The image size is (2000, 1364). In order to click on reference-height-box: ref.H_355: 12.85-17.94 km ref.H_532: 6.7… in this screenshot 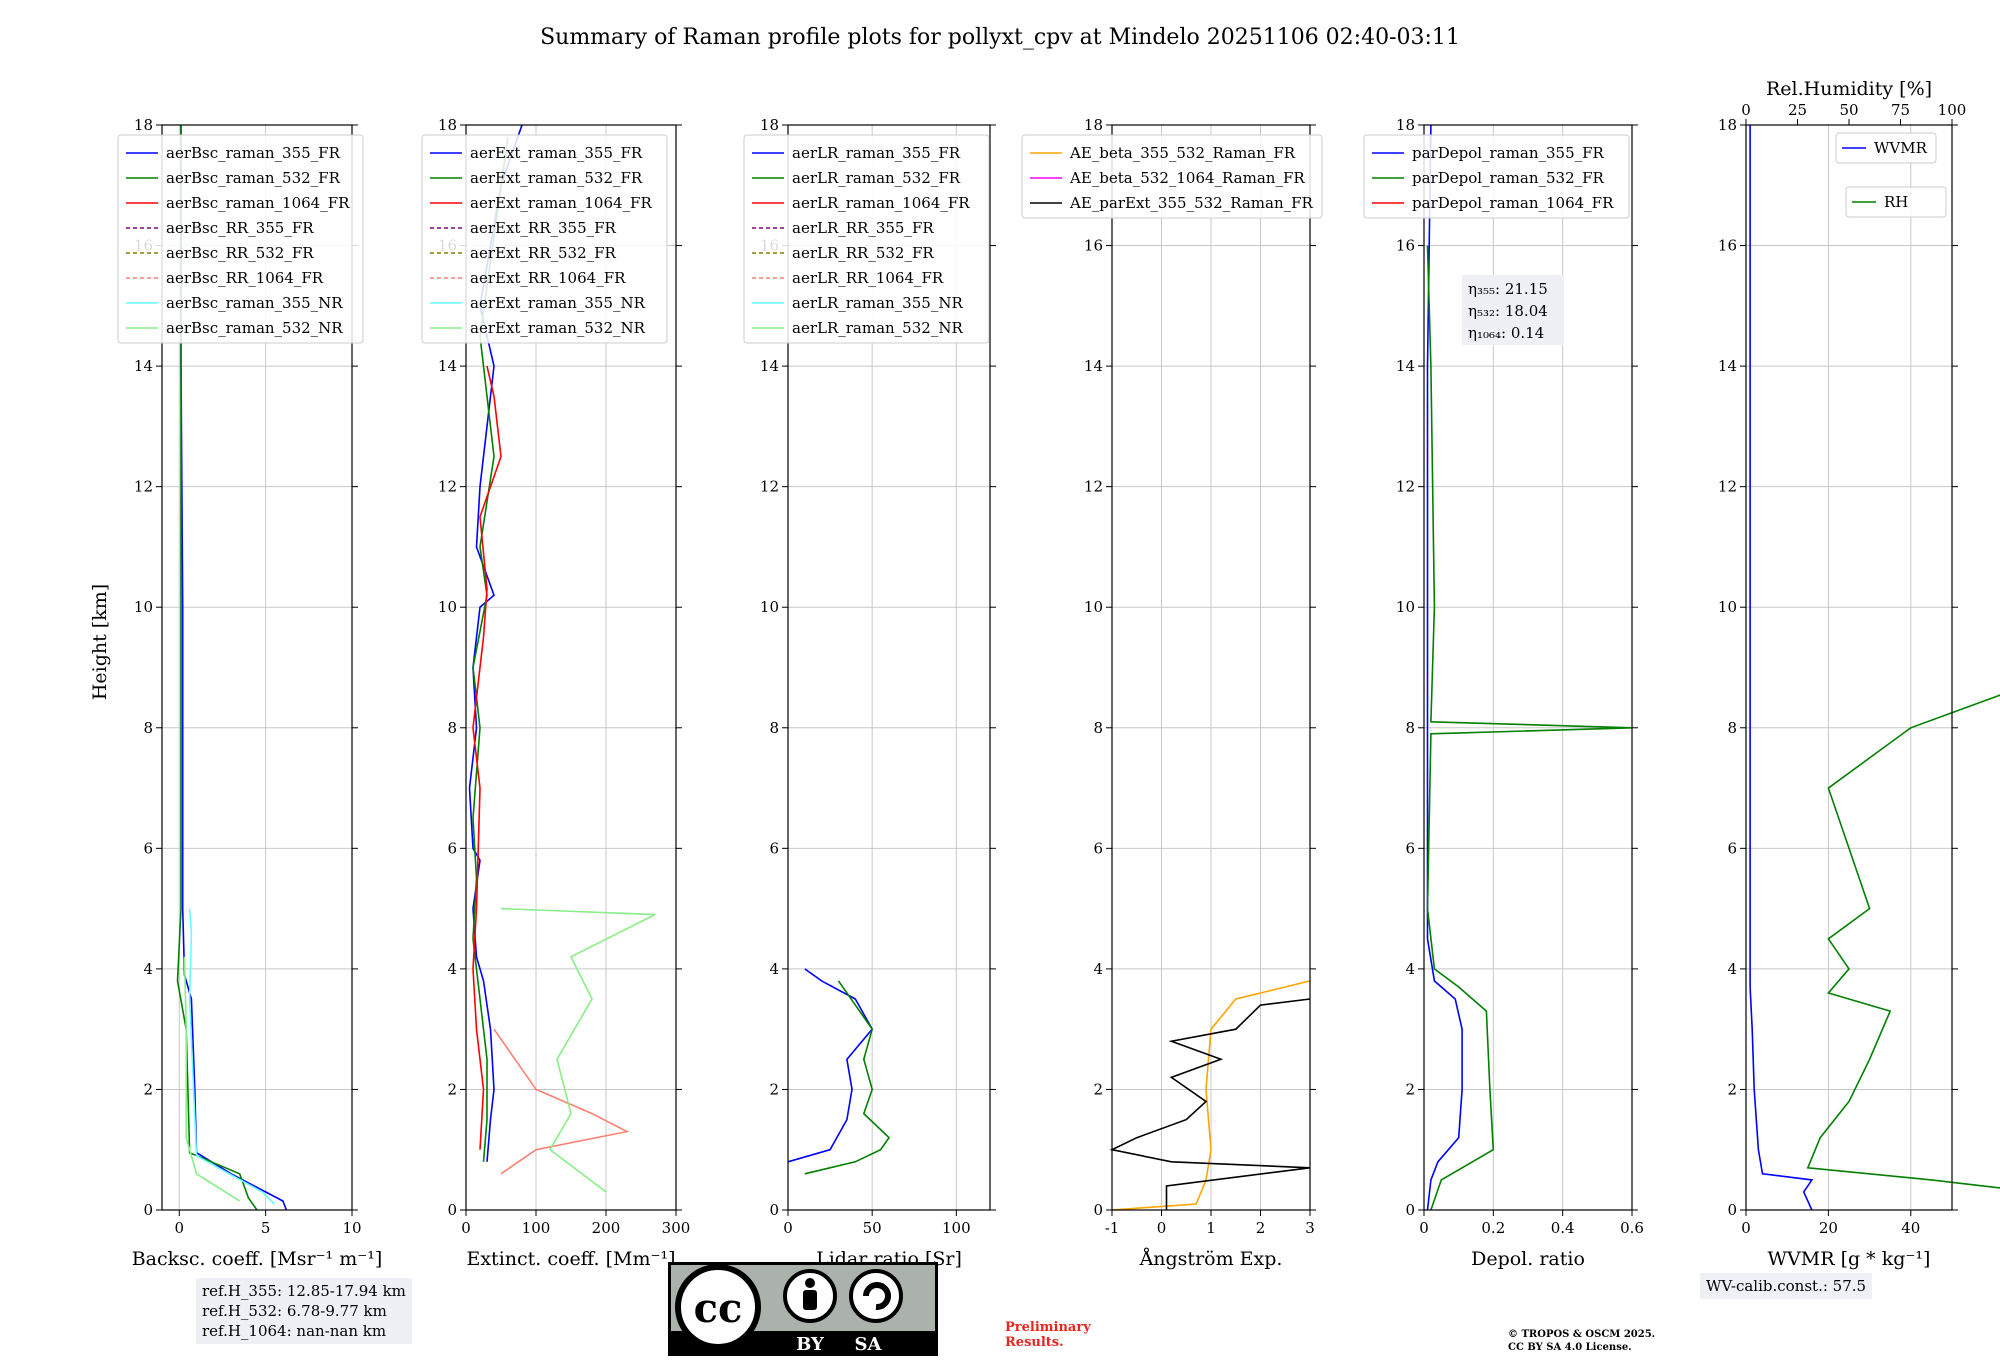, I will do `click(304, 1311)`.